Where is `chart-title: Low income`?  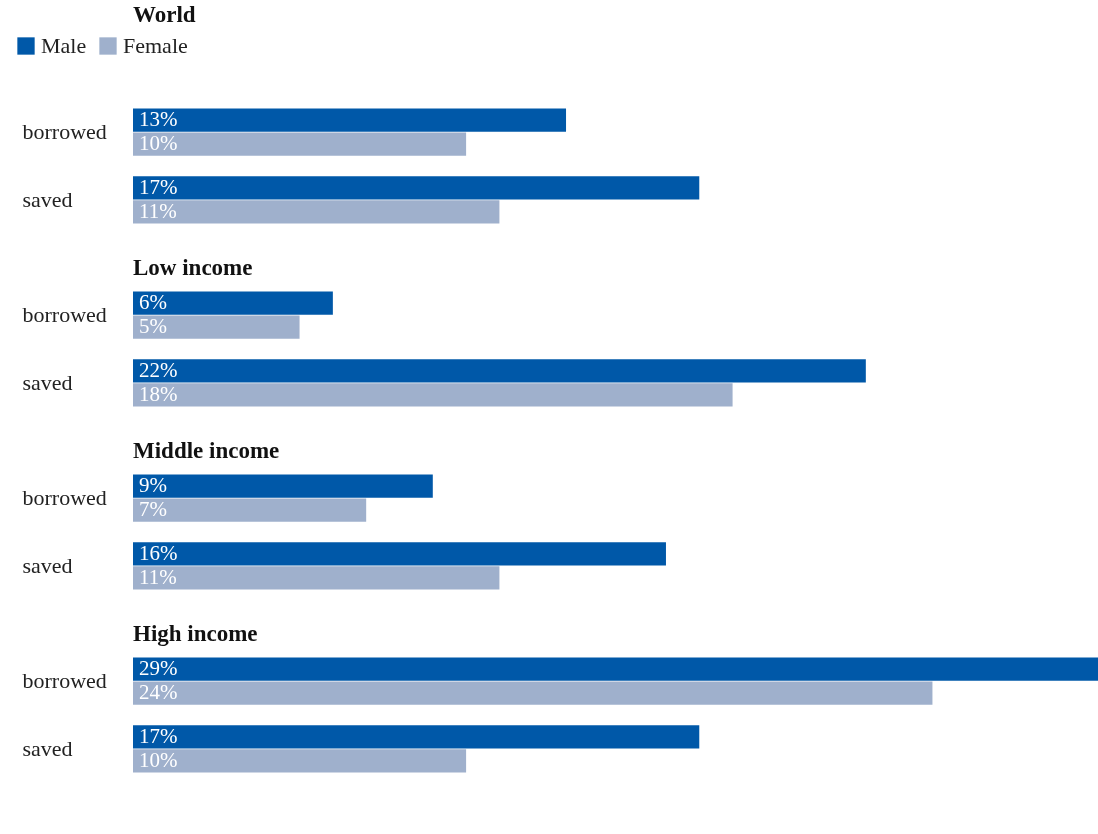
chart-title: Low income is located at coordinates (193, 267).